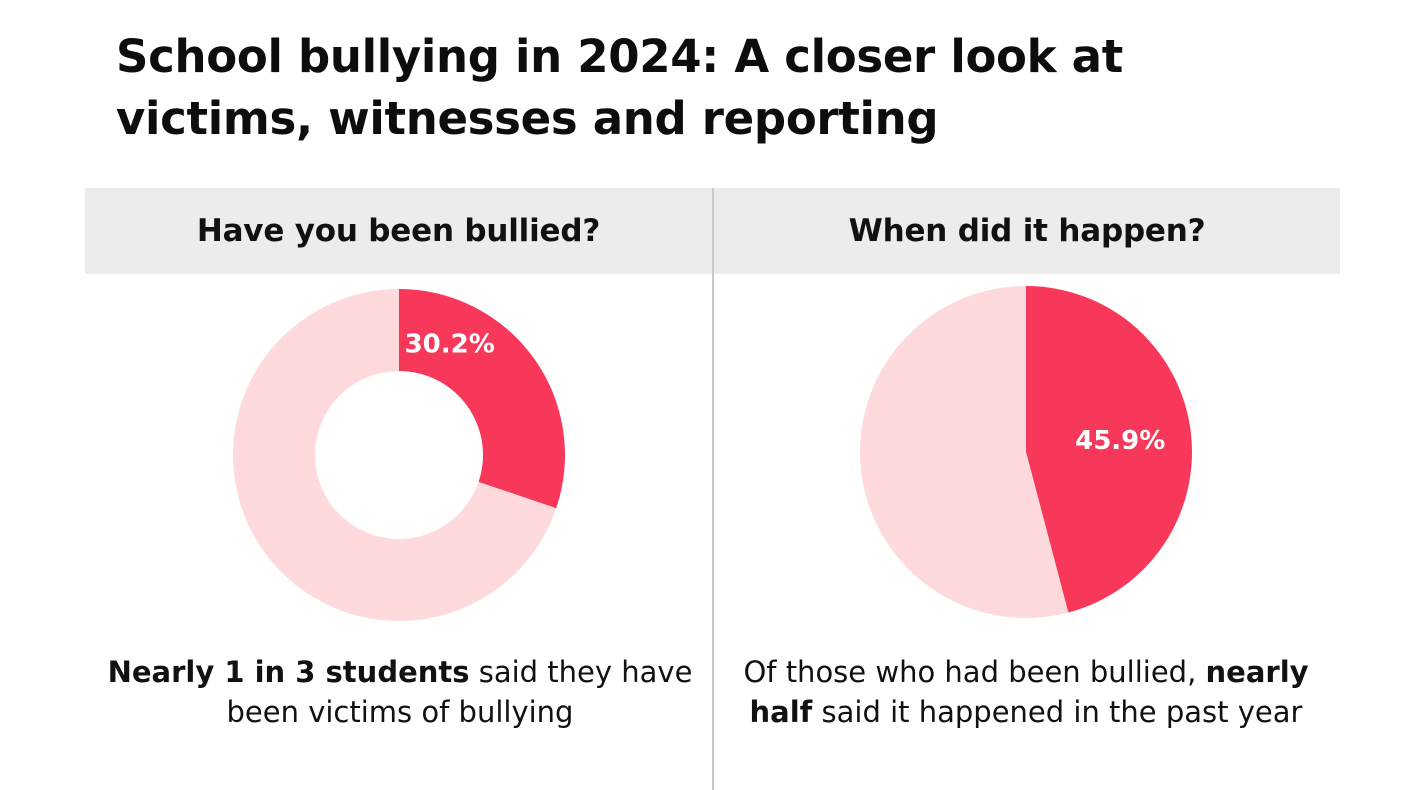 Image resolution: width=1412 pixels, height=790 pixels. Describe the element at coordinates (450, 345) in the screenshot. I see `donut-value-label: 30.2%` at that location.